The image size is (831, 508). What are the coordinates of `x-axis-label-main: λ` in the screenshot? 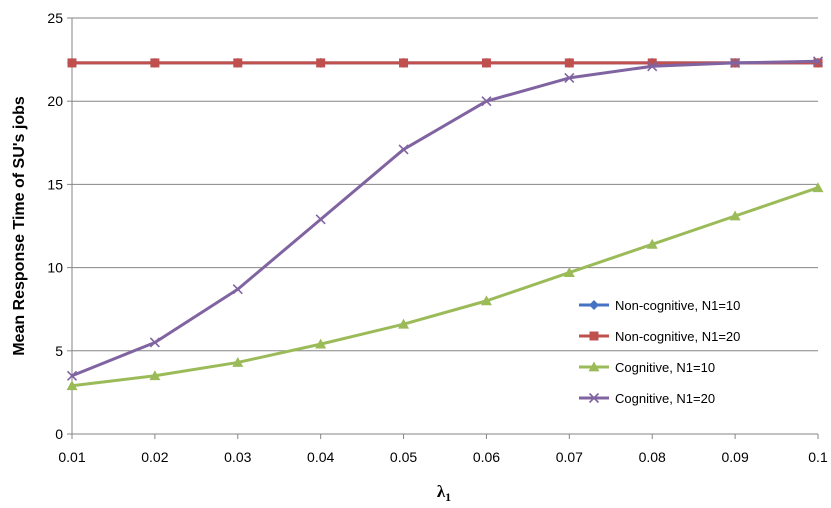 It's located at (441, 491).